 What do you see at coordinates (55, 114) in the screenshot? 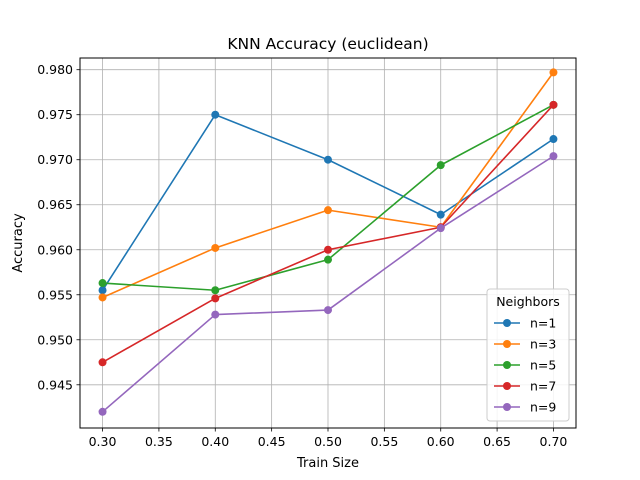
I see `y-tick-label: 0.975` at bounding box center [55, 114].